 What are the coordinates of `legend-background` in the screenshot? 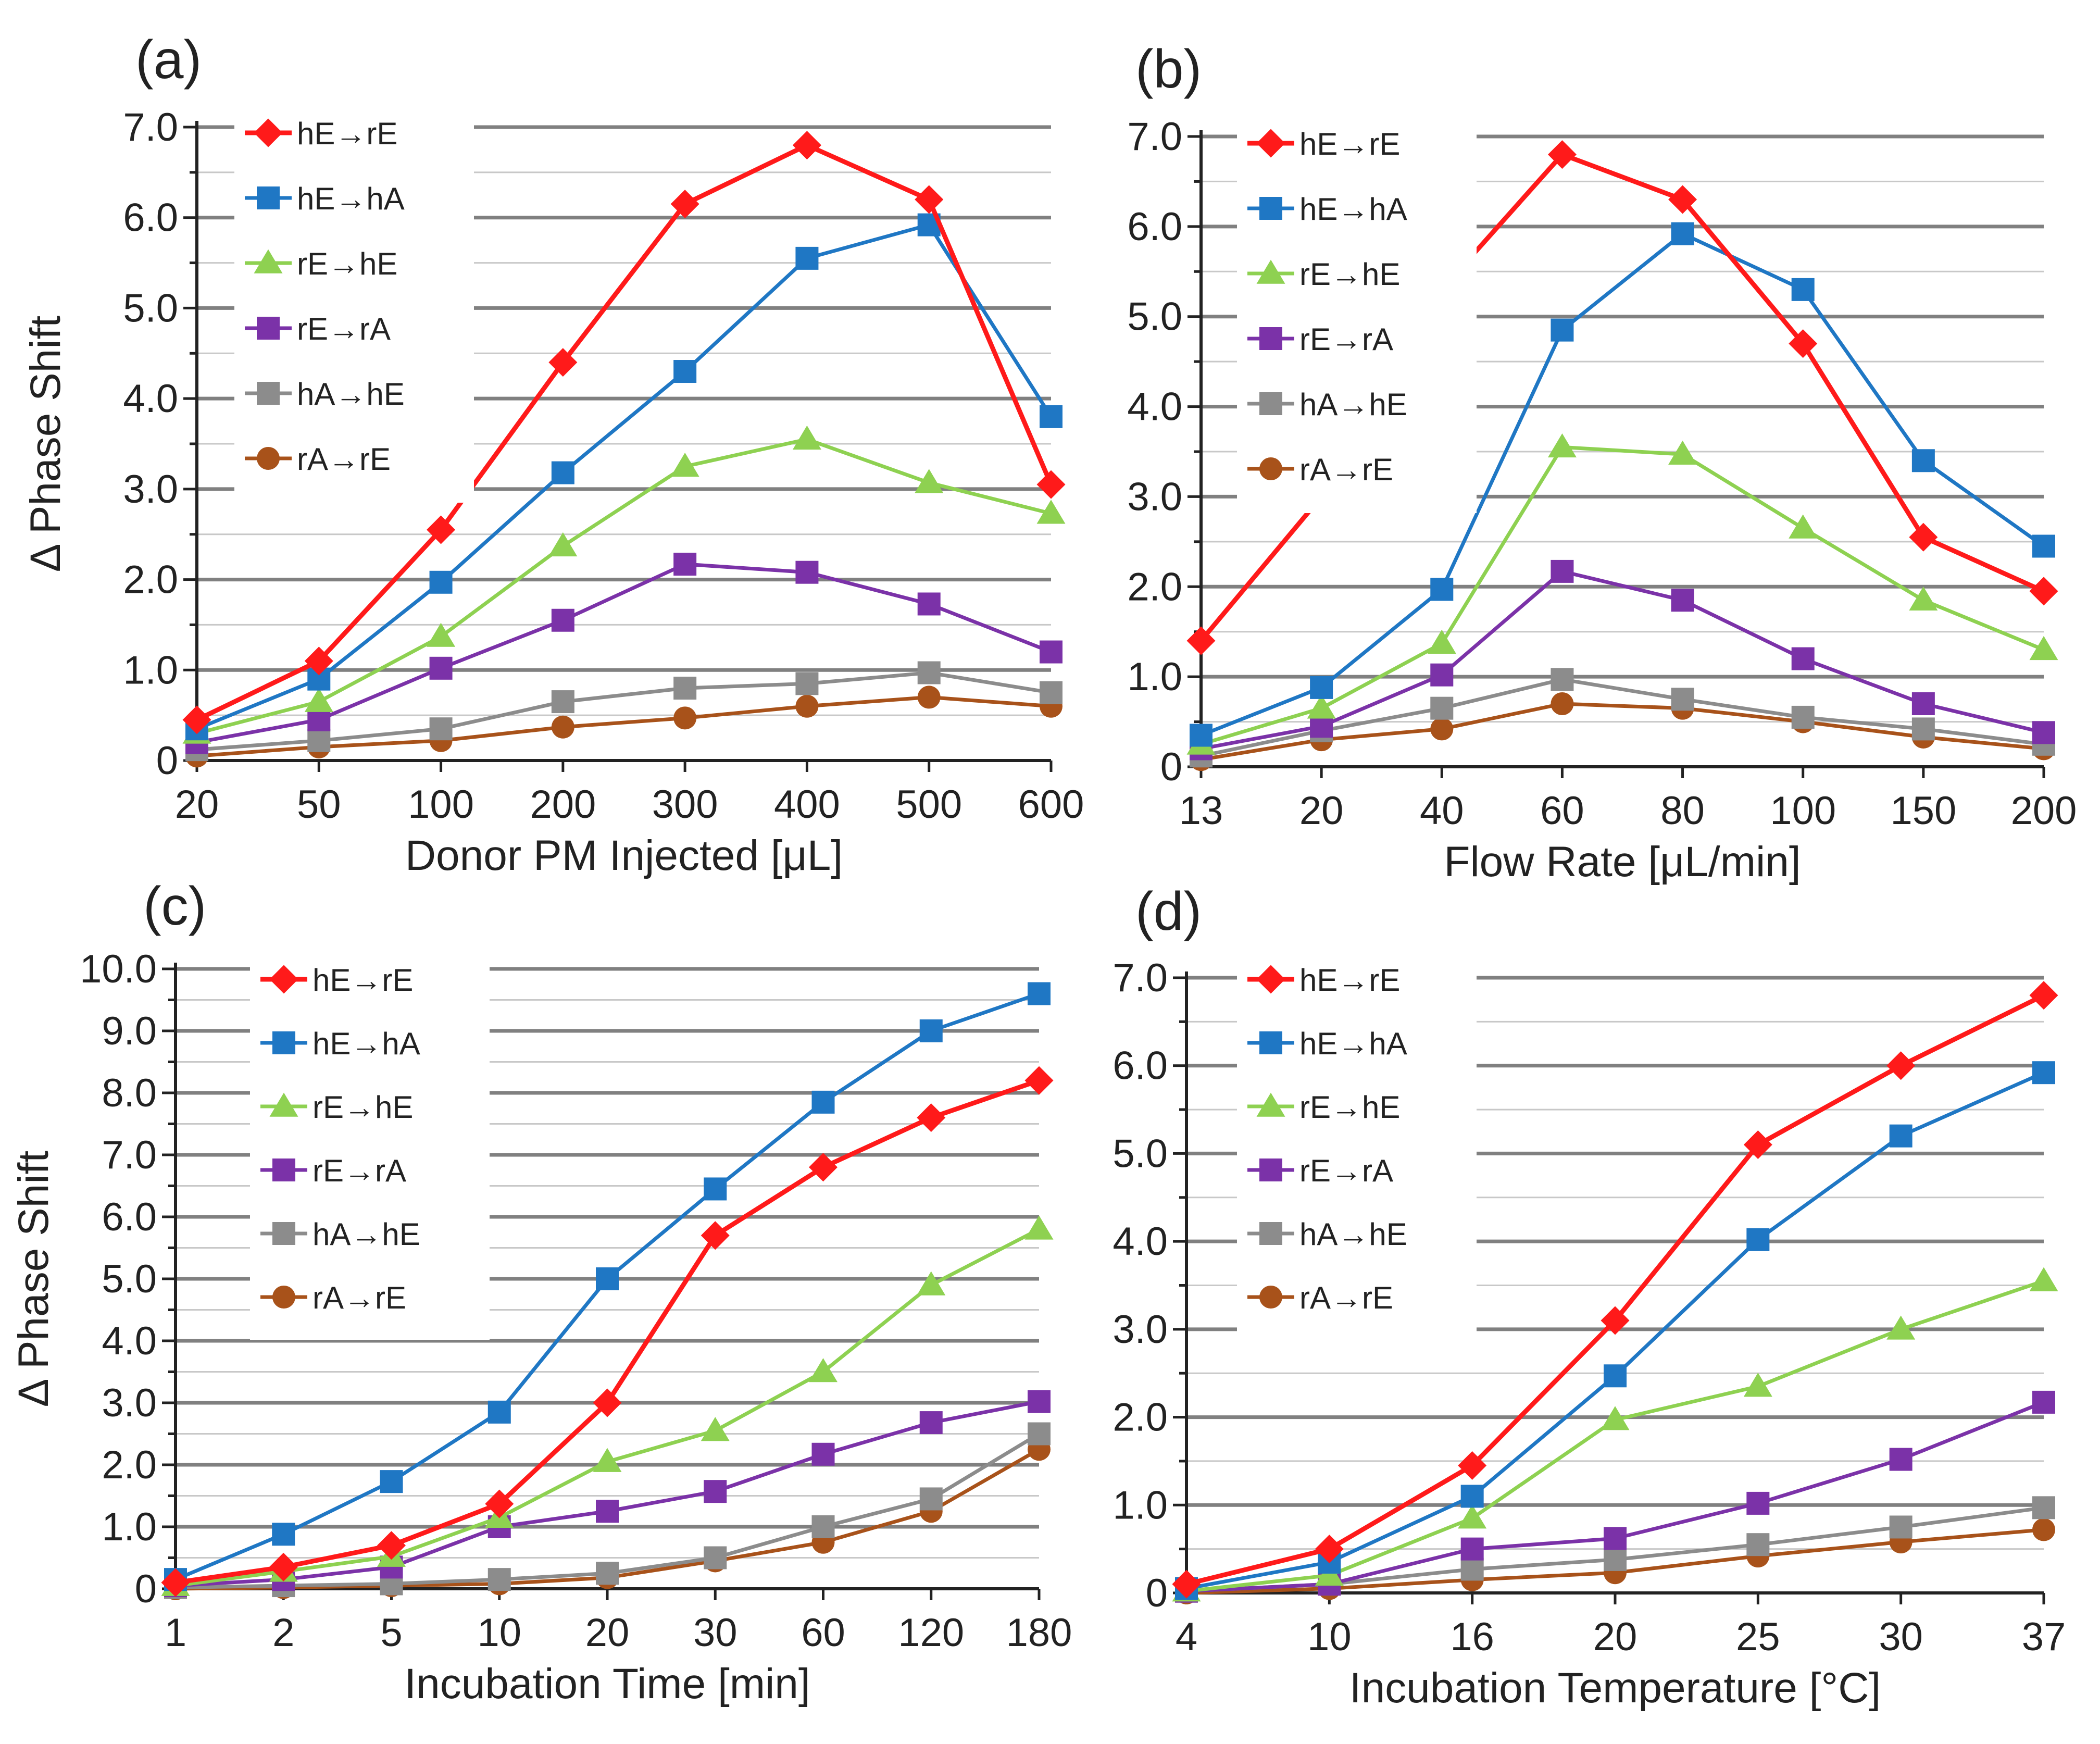 It's located at (1357, 1144).